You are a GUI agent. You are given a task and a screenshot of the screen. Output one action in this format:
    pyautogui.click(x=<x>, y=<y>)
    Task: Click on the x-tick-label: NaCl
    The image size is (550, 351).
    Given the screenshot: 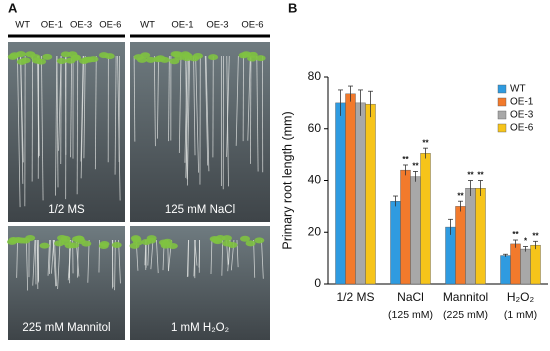 What is the action you would take?
    pyautogui.click(x=410, y=297)
    